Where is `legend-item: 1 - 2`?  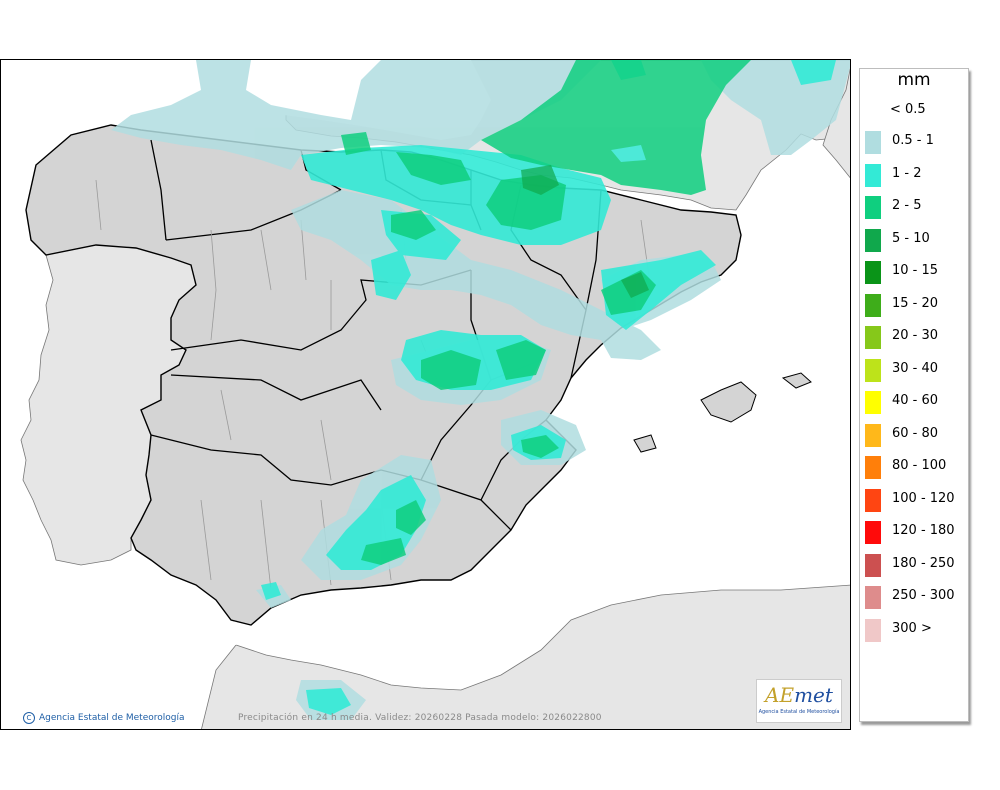 legend-item: 1 - 2 is located at coordinates (915, 175).